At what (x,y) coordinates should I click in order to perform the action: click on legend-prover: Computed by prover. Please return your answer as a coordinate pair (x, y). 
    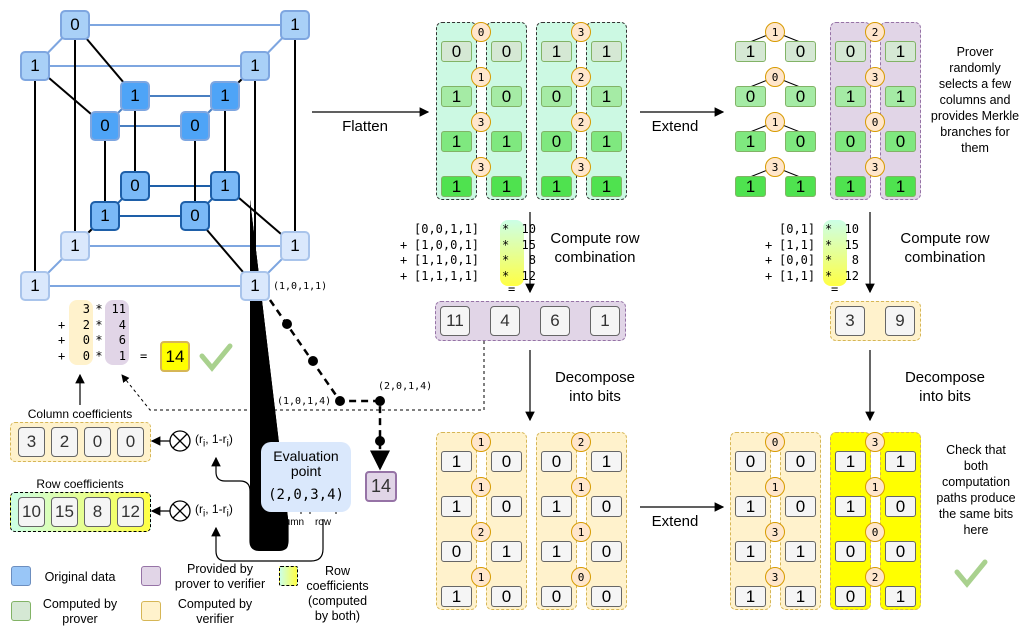
    Looking at the image, I should click on (80, 611).